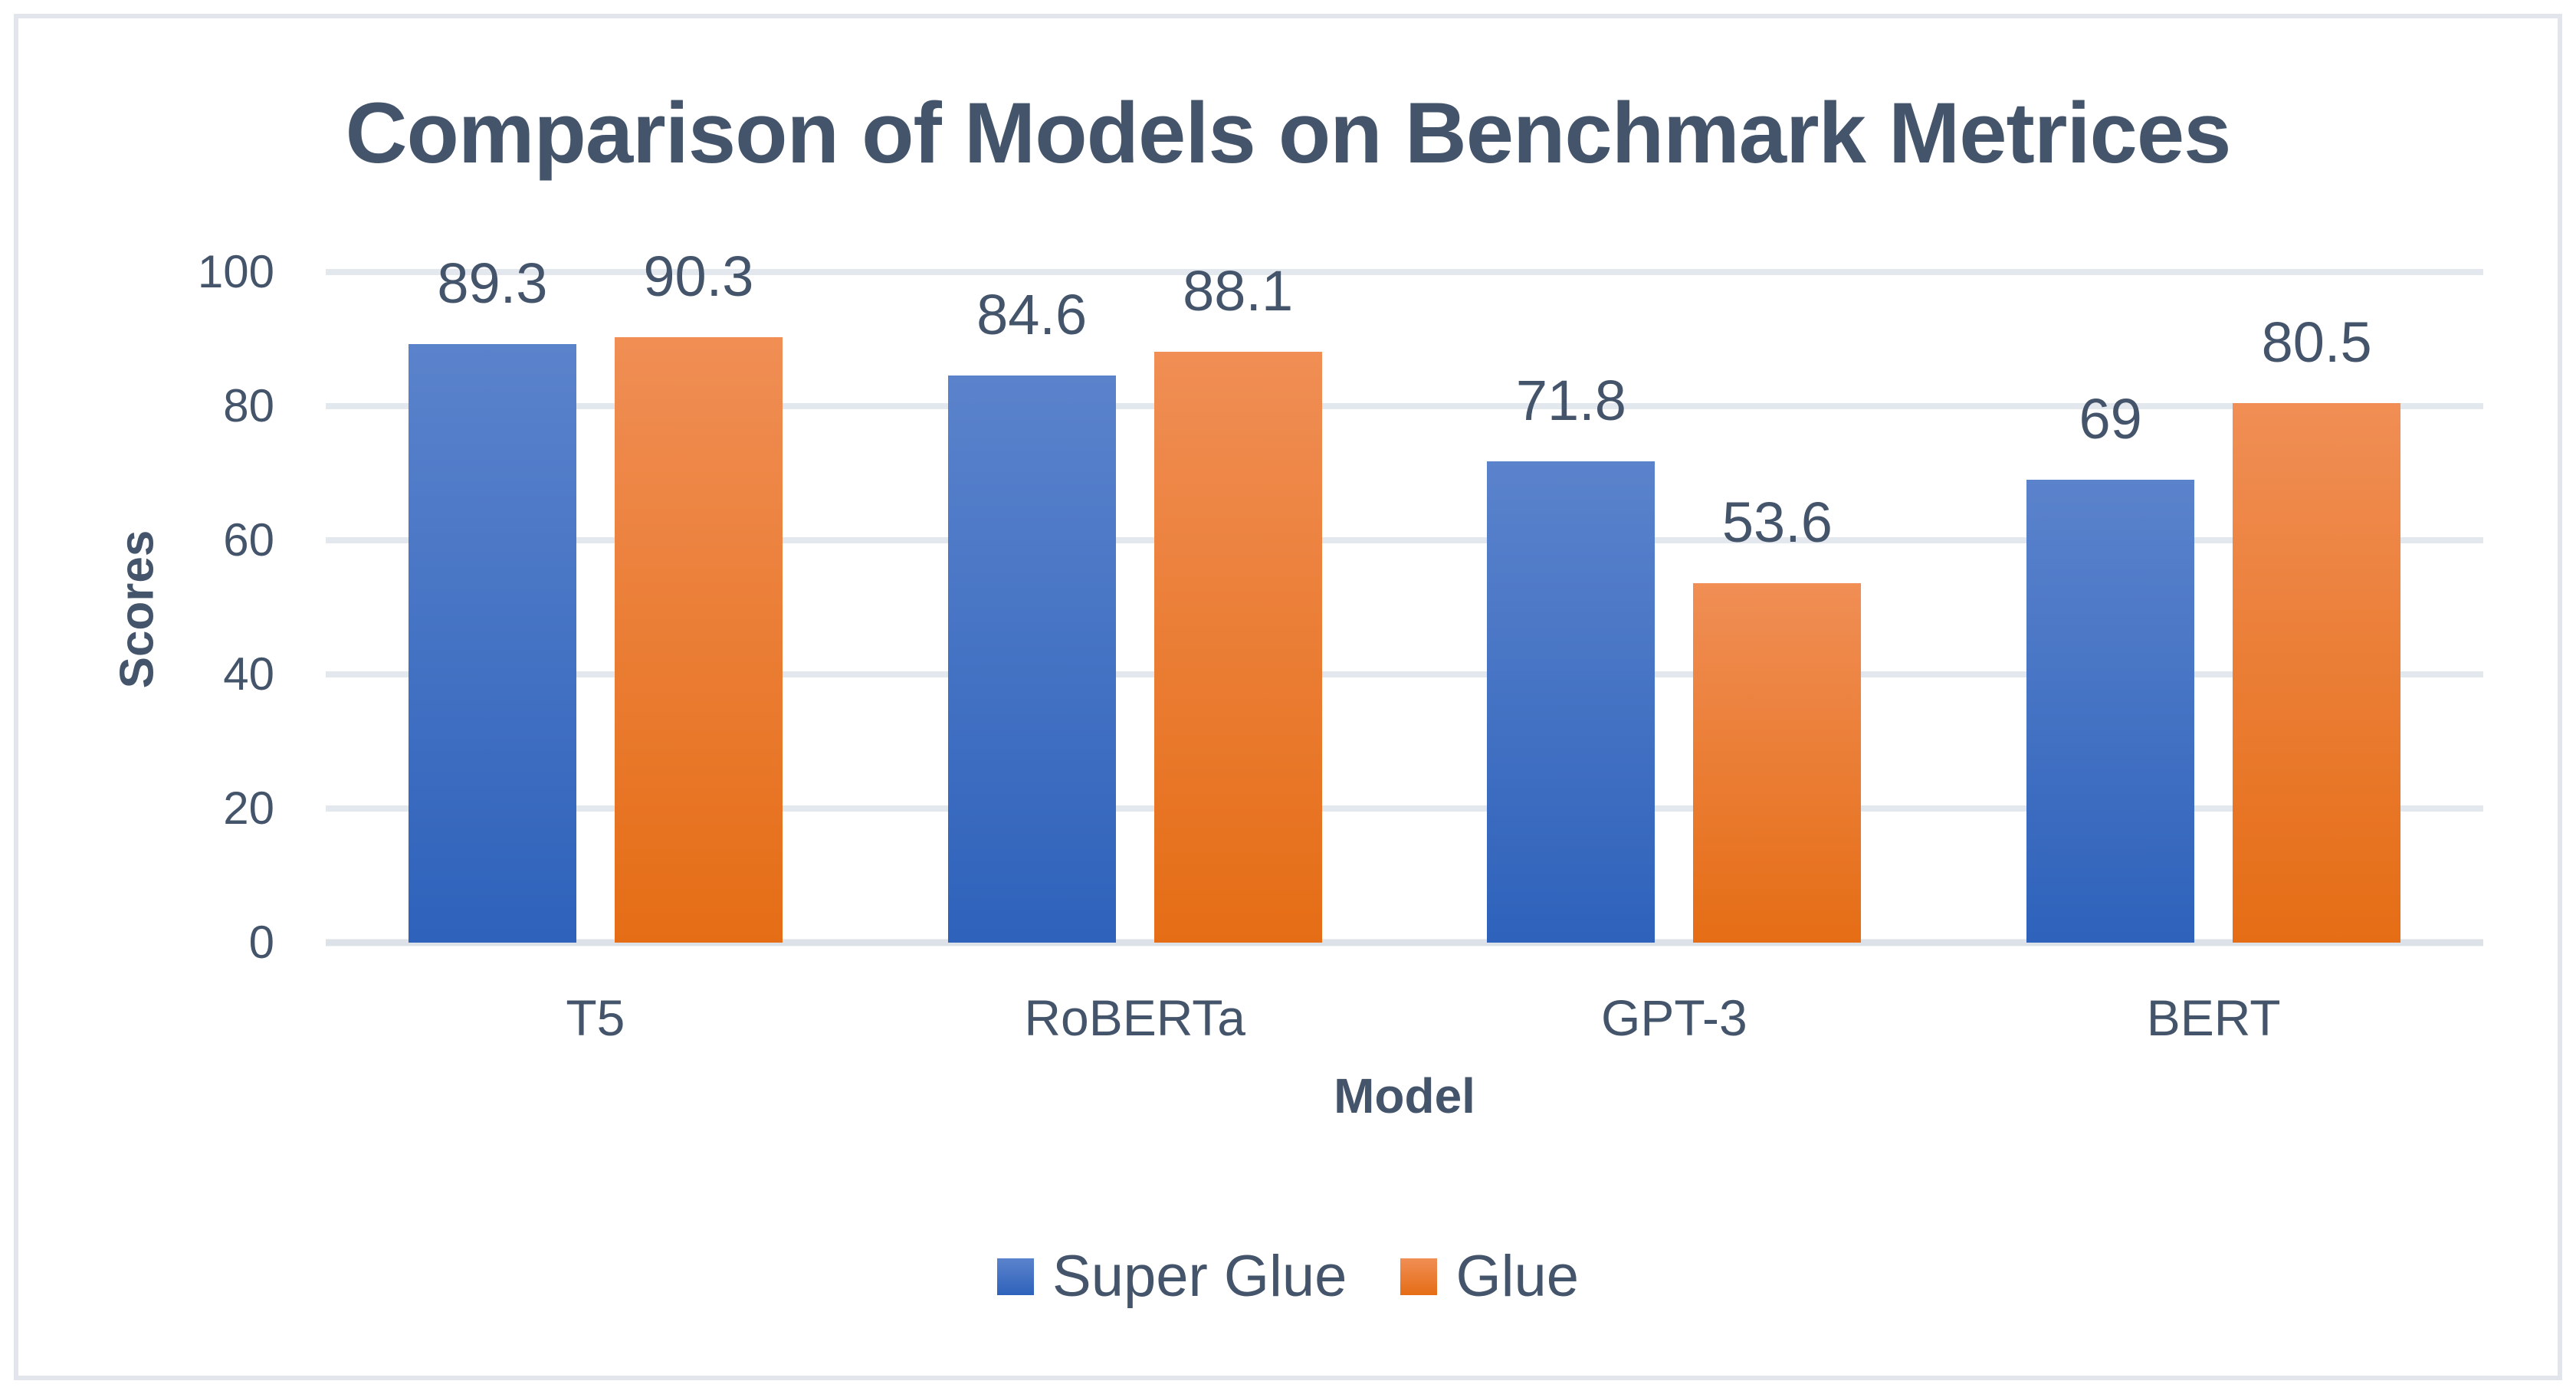  Describe the element at coordinates (2213, 1017) in the screenshot. I see `x-category-label-BERT: BERT` at that location.